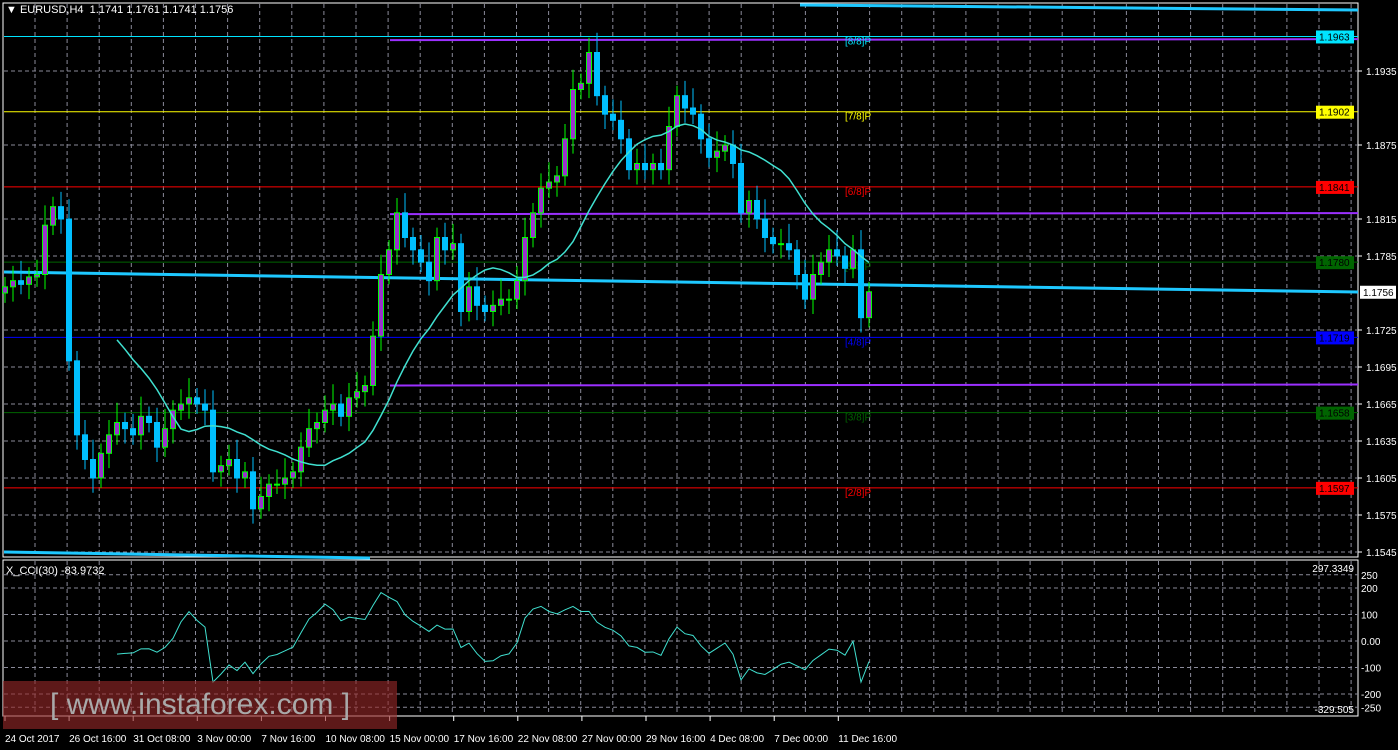 Image resolution: width=1398 pixels, height=750 pixels. I want to click on dropdown-arrow-icon: ▼, so click(13, 10).